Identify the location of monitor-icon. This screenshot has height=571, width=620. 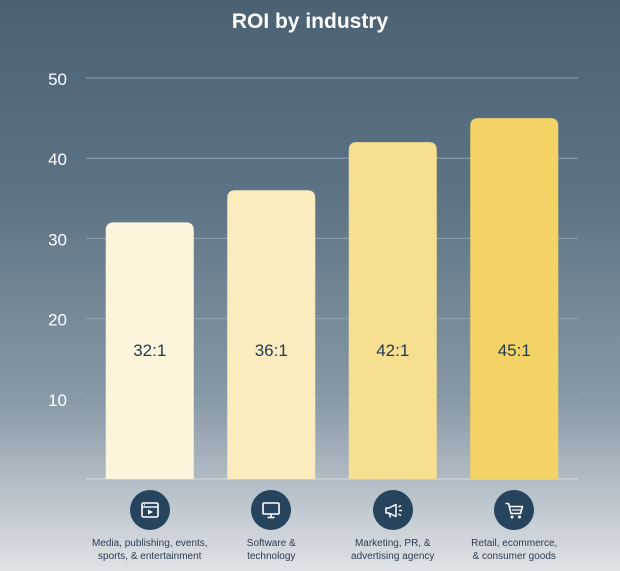
(271, 510).